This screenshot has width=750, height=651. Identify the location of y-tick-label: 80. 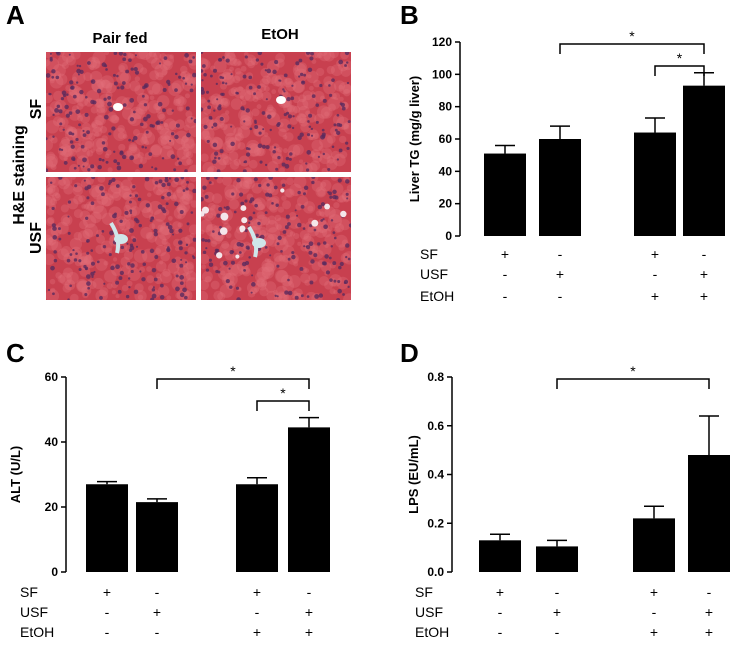
(446, 107).